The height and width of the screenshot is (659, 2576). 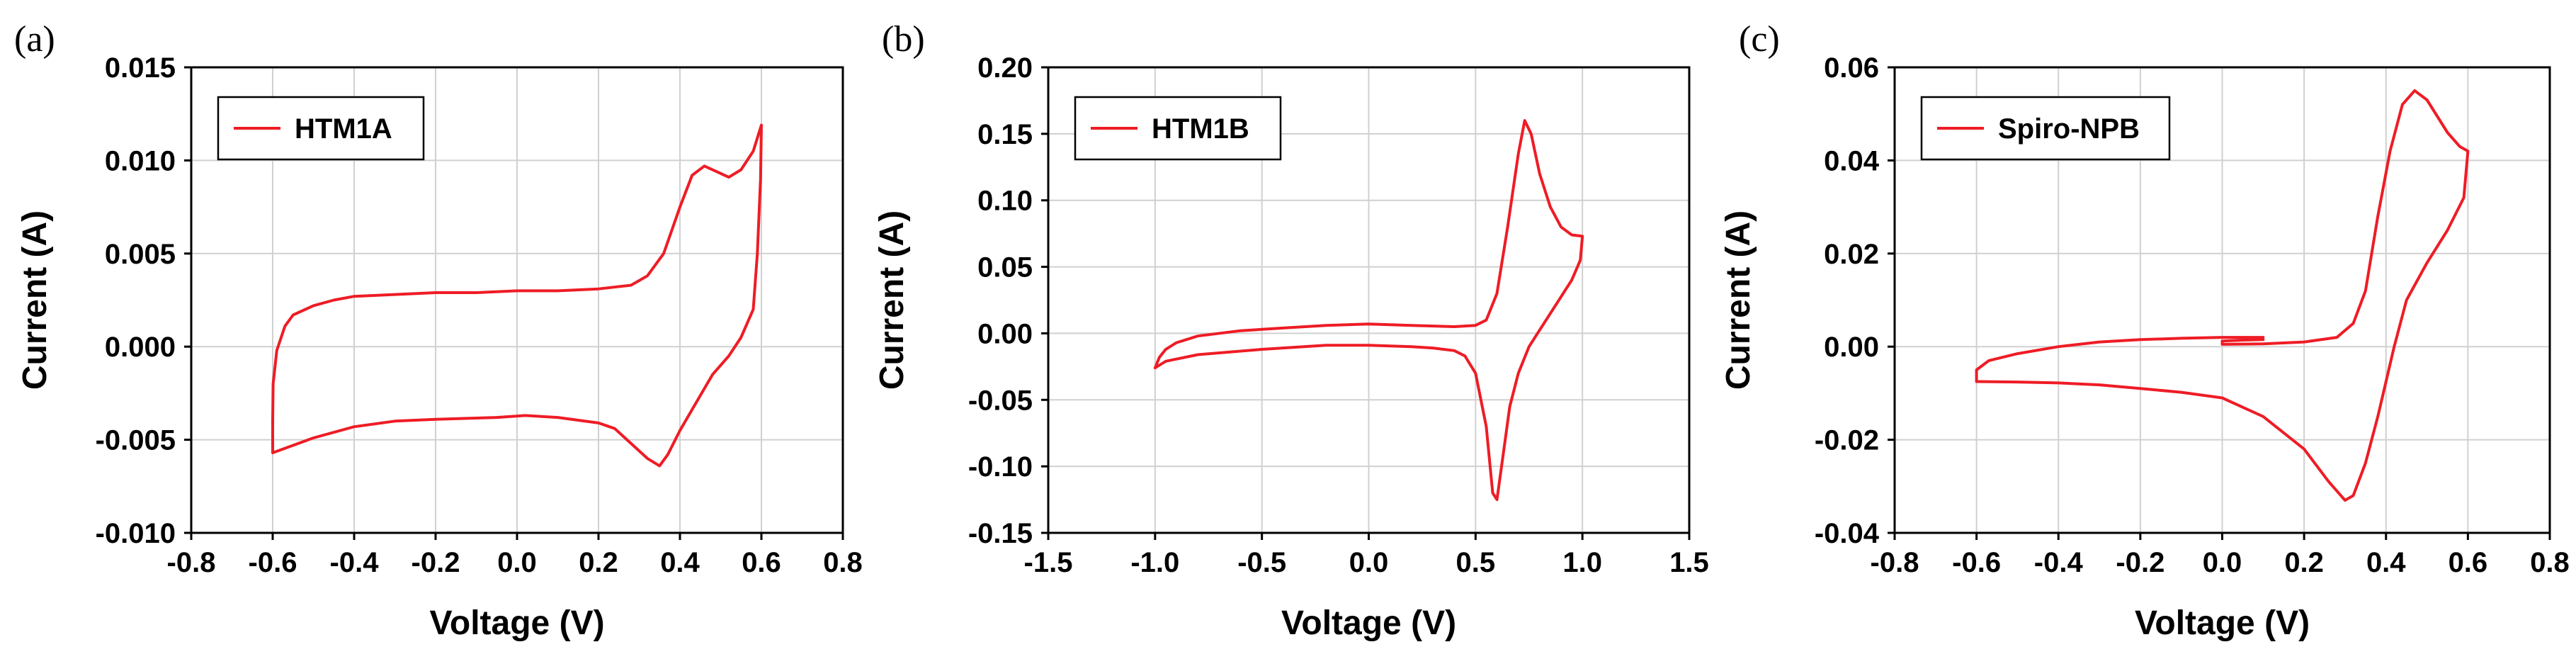 What do you see at coordinates (1476, 562) in the screenshot?
I see `x-tick-label: 0.5` at bounding box center [1476, 562].